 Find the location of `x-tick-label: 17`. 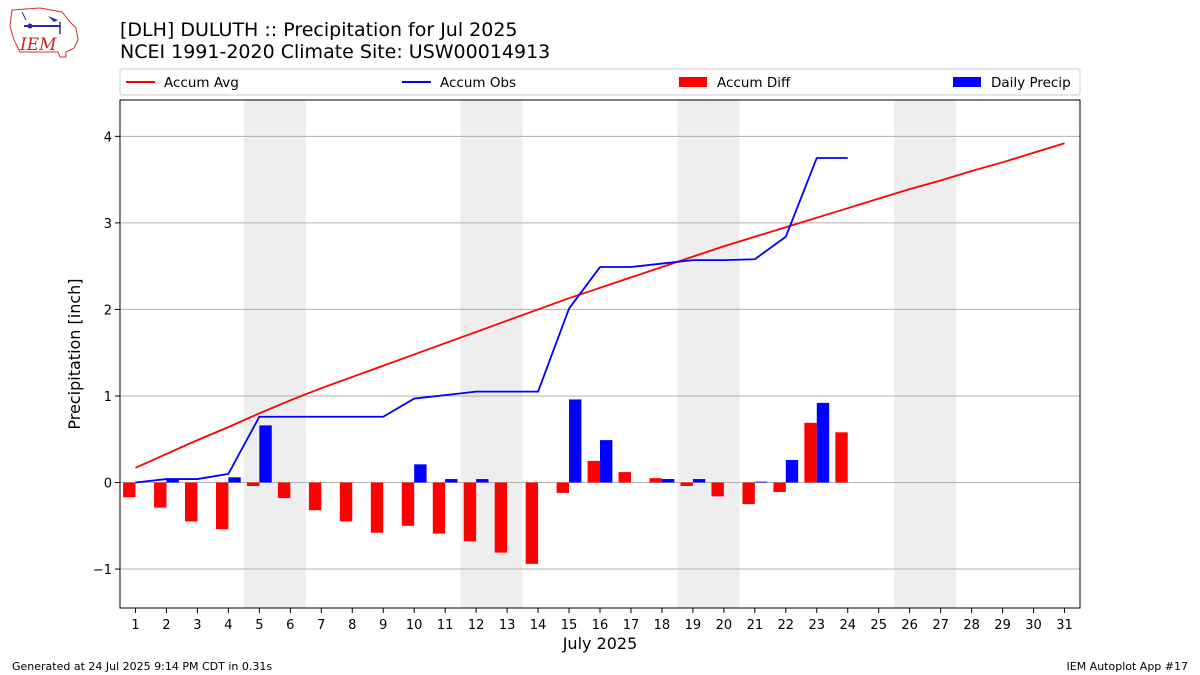

x-tick-label: 17 is located at coordinates (631, 625).